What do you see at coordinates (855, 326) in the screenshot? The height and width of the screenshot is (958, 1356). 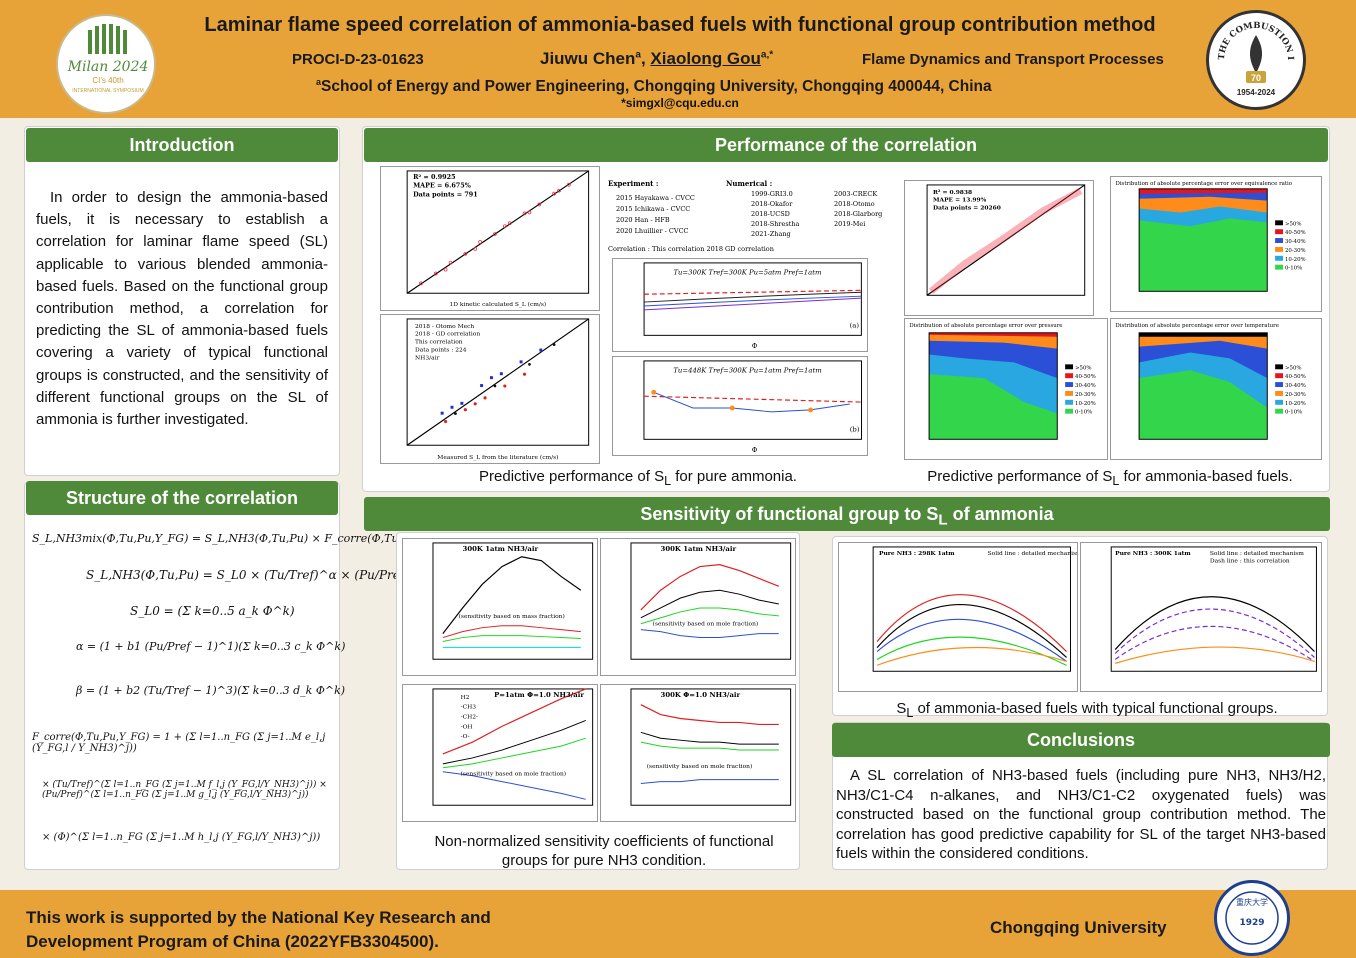 I see `svg-text: (a)` at bounding box center [855, 326].